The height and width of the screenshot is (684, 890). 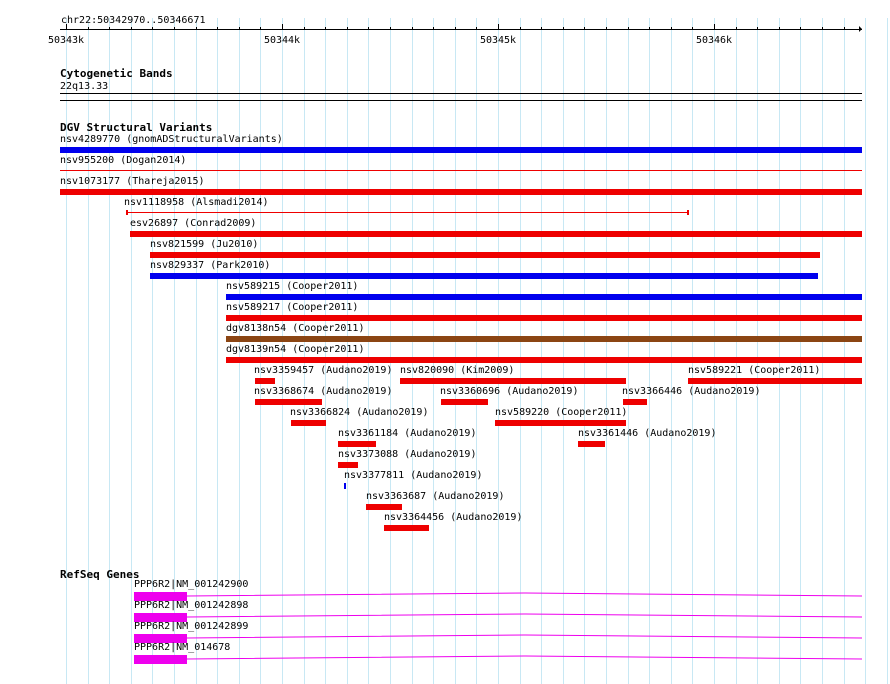 What do you see at coordinates (754, 370) in the screenshot?
I see `sv-feature-label: nsv589221 (Cooper2011)` at bounding box center [754, 370].